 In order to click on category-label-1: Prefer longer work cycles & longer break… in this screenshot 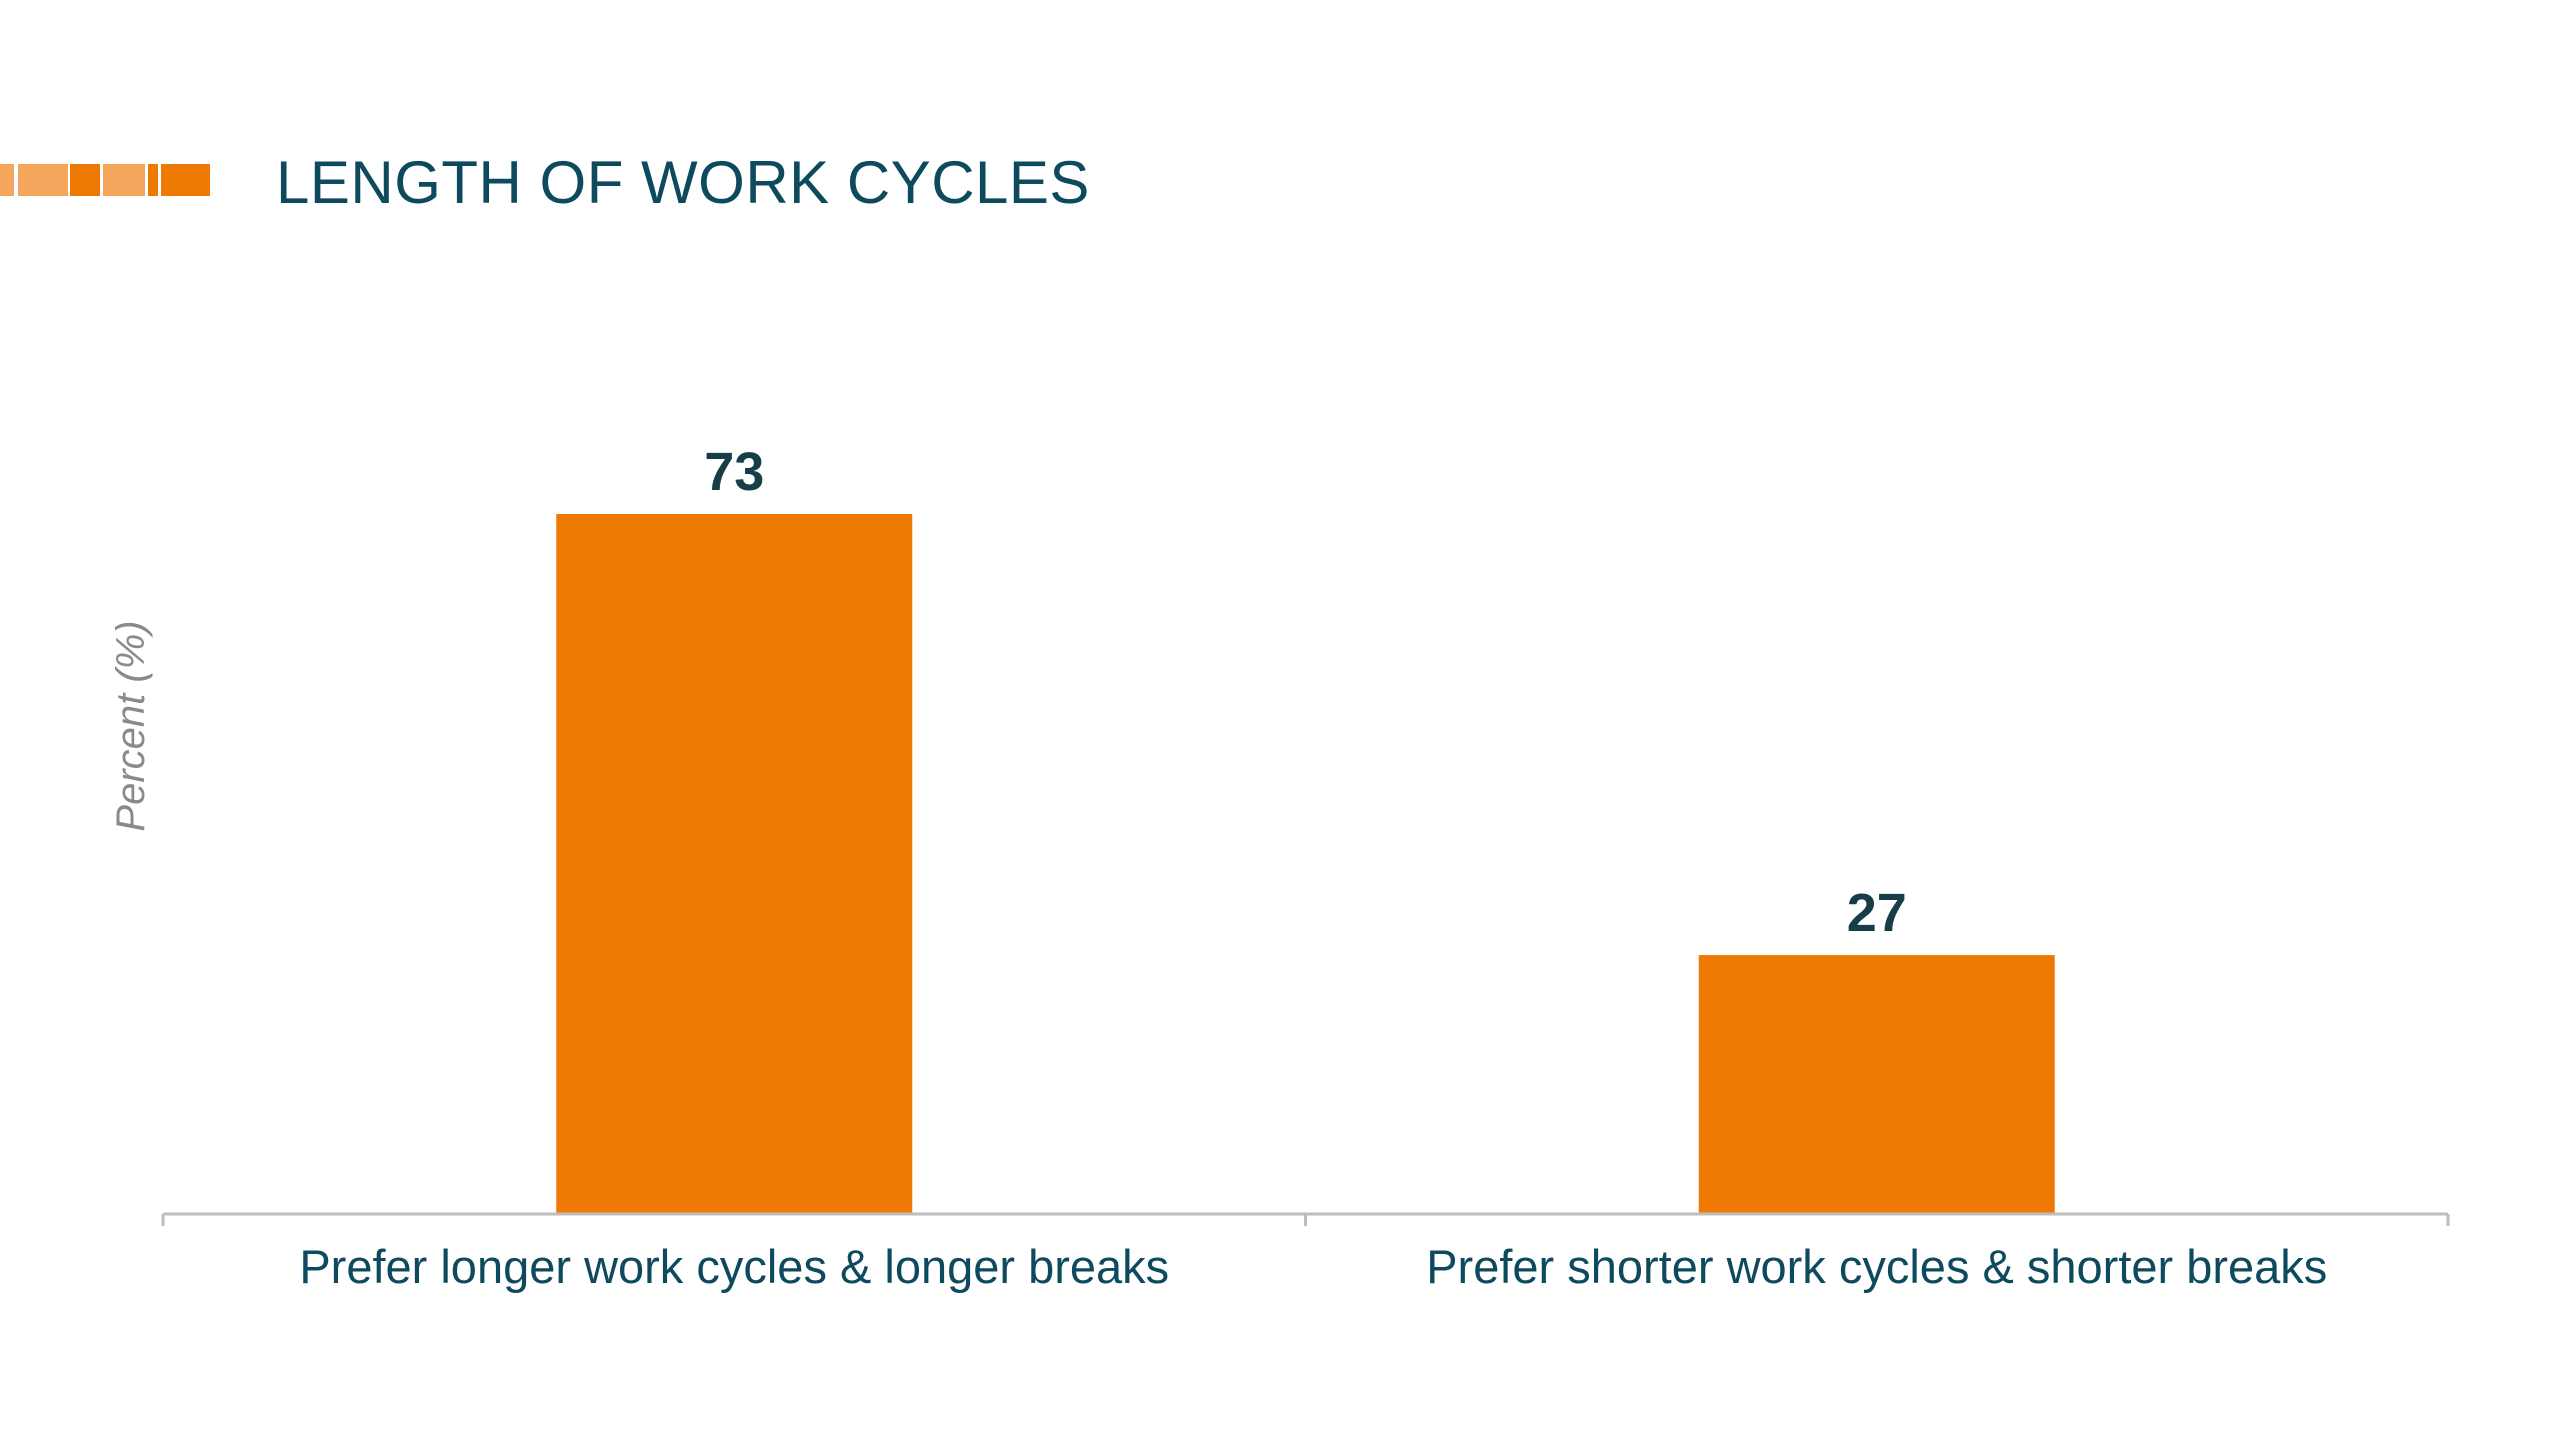, I will do `click(734, 1266)`.